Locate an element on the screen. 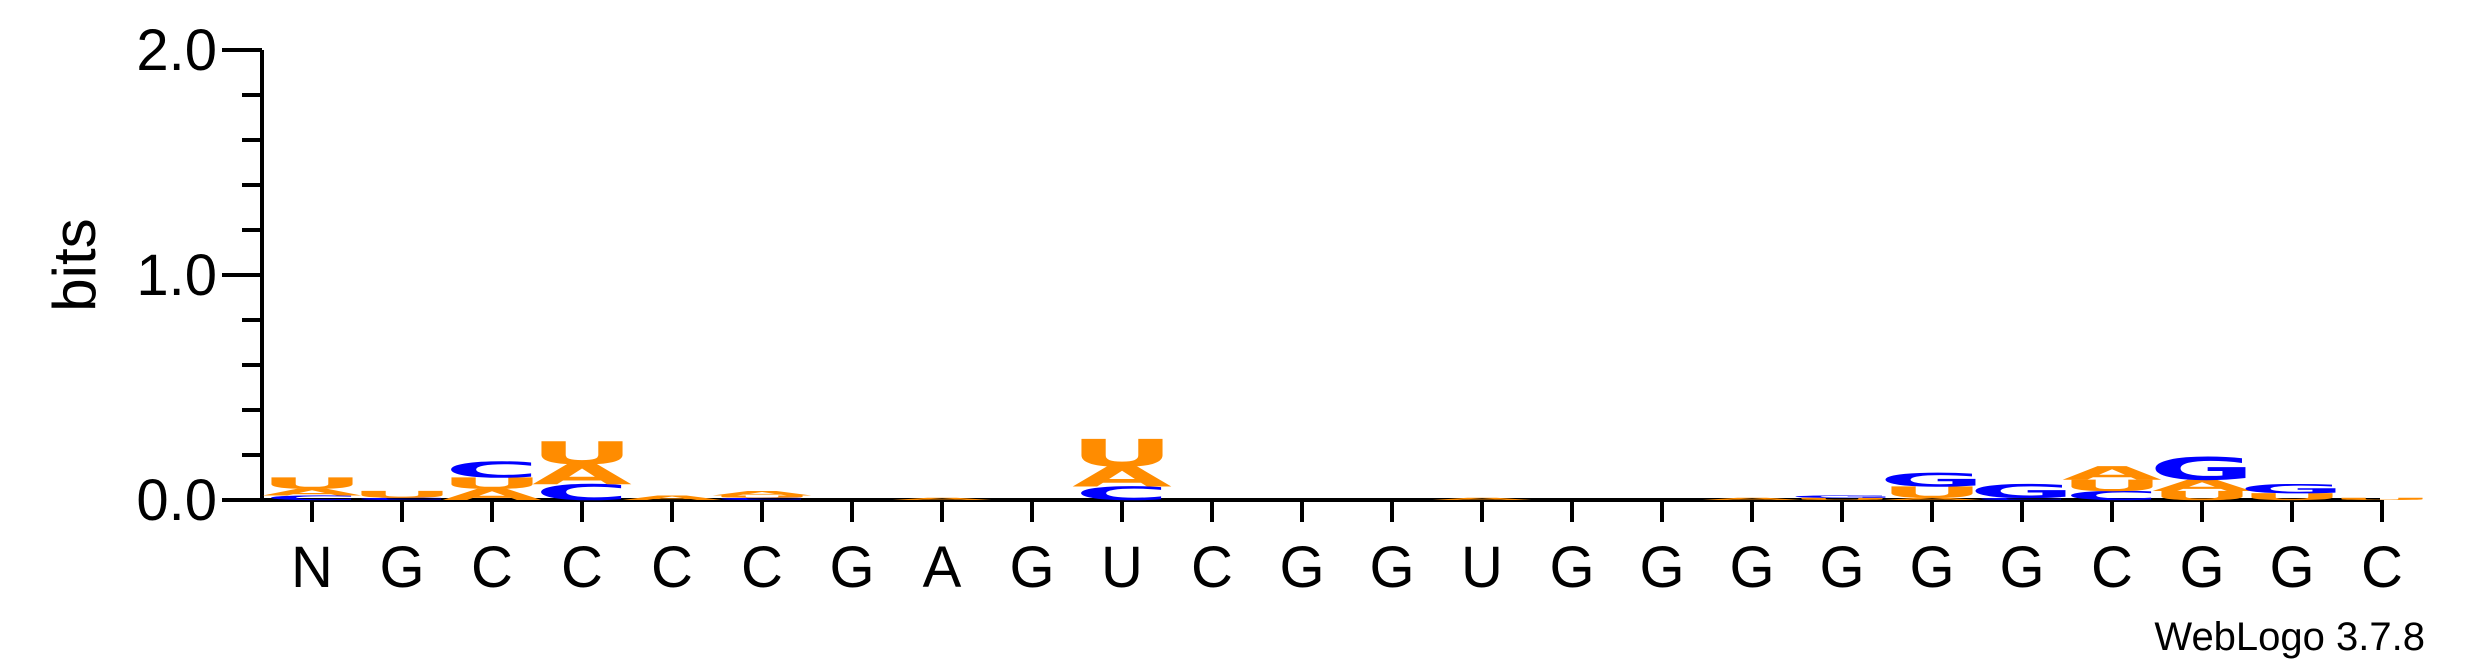 The image size is (2475, 667). letter-stack: AUG is located at coordinates (1932, 485).